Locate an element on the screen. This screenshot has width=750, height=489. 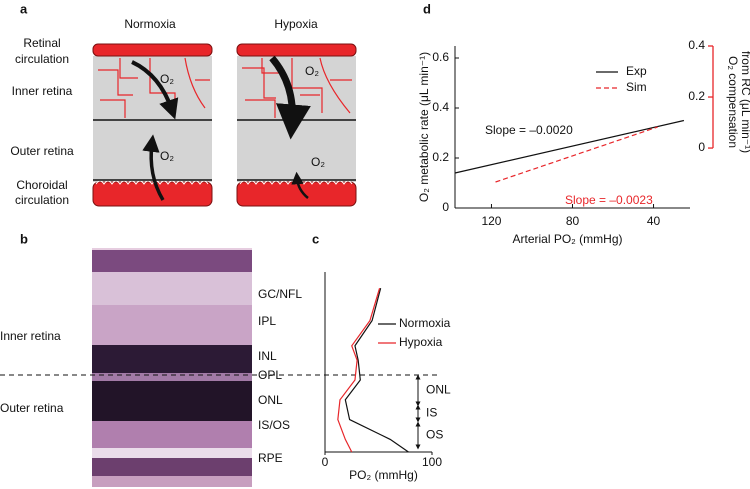
x-tick-label: 120 is located at coordinates (491, 221).